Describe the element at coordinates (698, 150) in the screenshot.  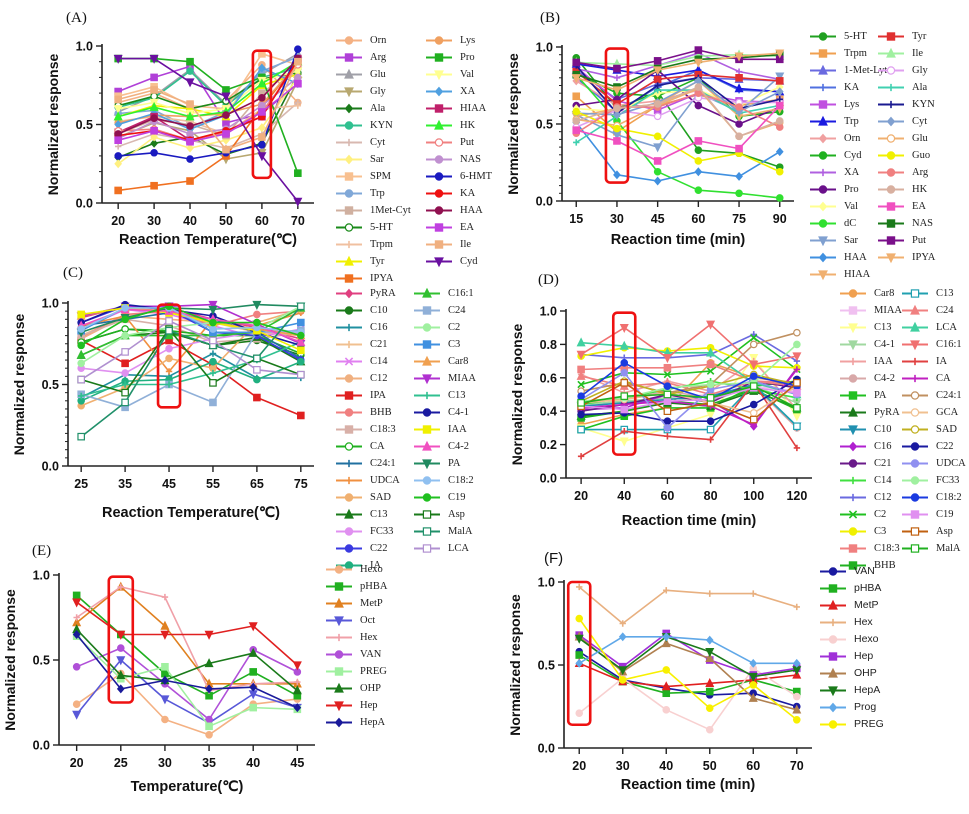
I see `data-point-5-ht` at that location.